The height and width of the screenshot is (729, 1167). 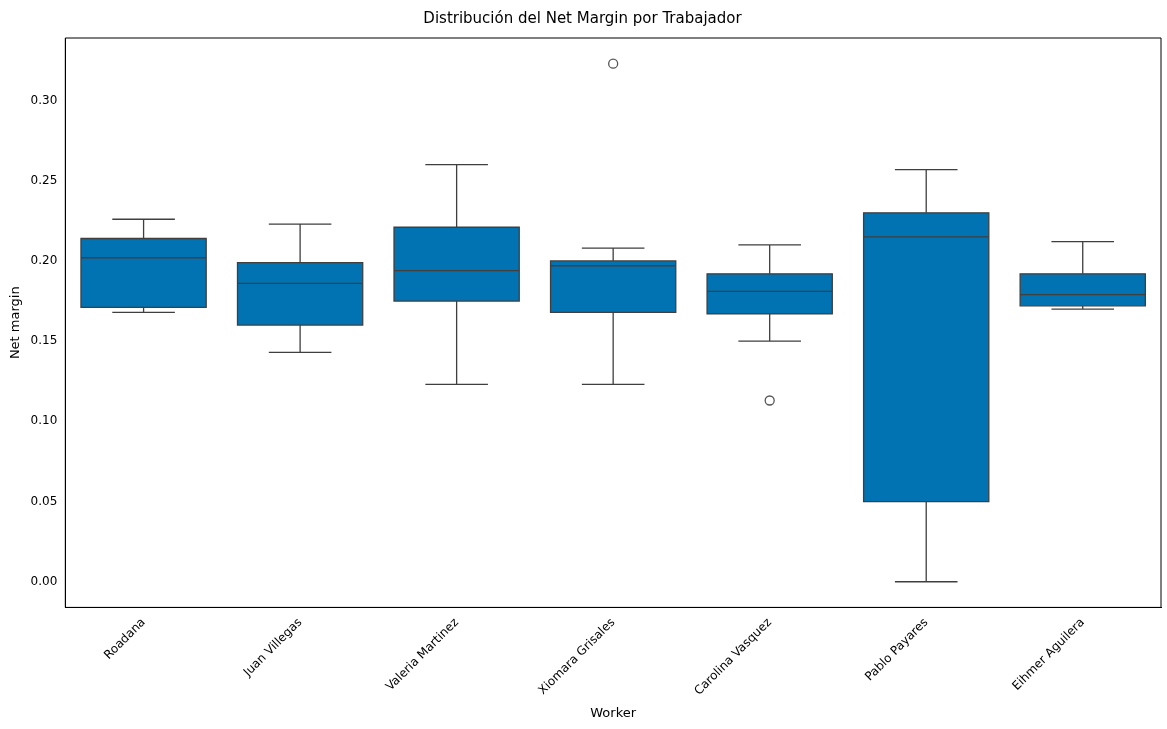 What do you see at coordinates (44, 420) in the screenshot?
I see `y-tick-label: 0.10` at bounding box center [44, 420].